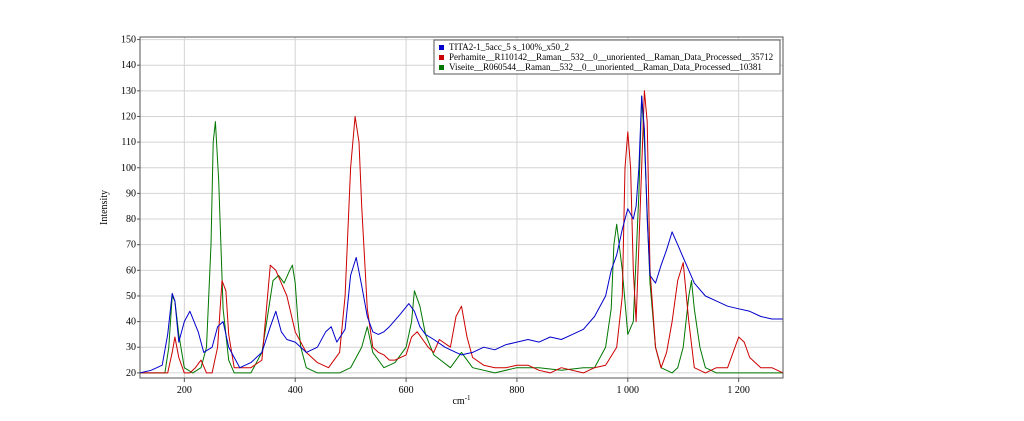 Image resolution: width=1024 pixels, height=421 pixels. What do you see at coordinates (131, 373) in the screenshot?
I see `y-tick-label: 20` at bounding box center [131, 373].